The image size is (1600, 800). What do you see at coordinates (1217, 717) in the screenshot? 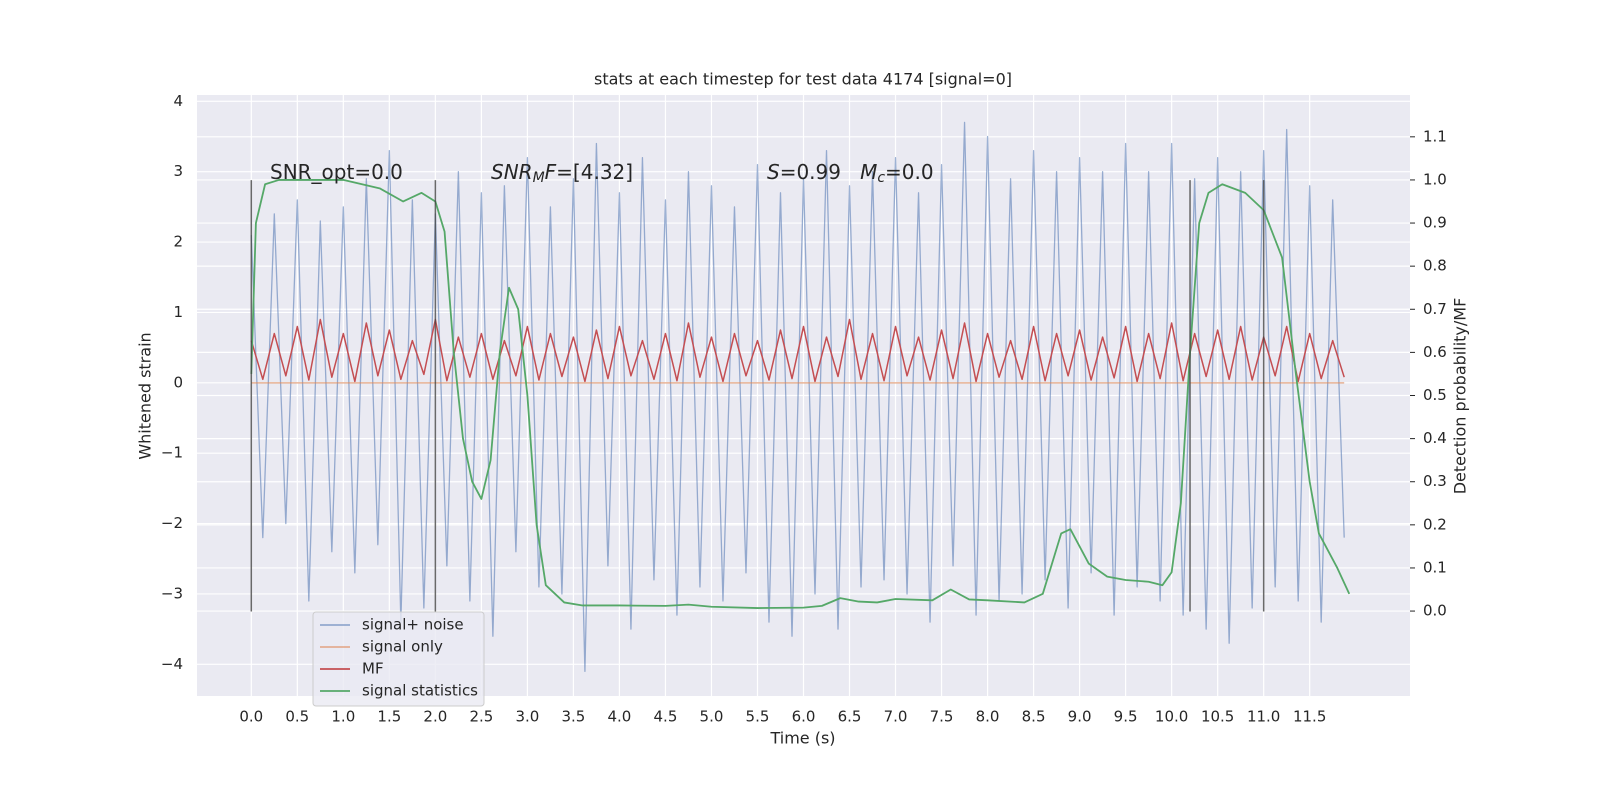
I see `x-tick-label: 10.5` at bounding box center [1217, 717].